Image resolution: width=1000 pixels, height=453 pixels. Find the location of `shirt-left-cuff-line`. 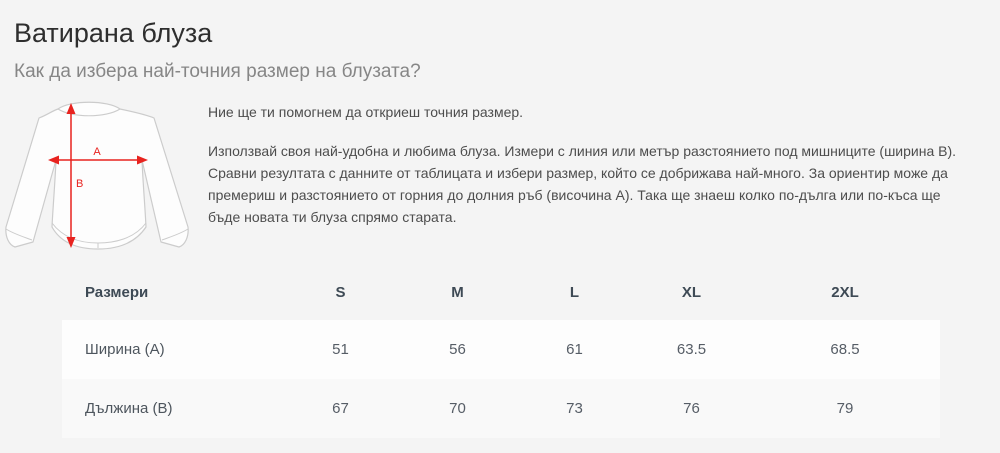

shirt-left-cuff-line is located at coordinates (19, 234).